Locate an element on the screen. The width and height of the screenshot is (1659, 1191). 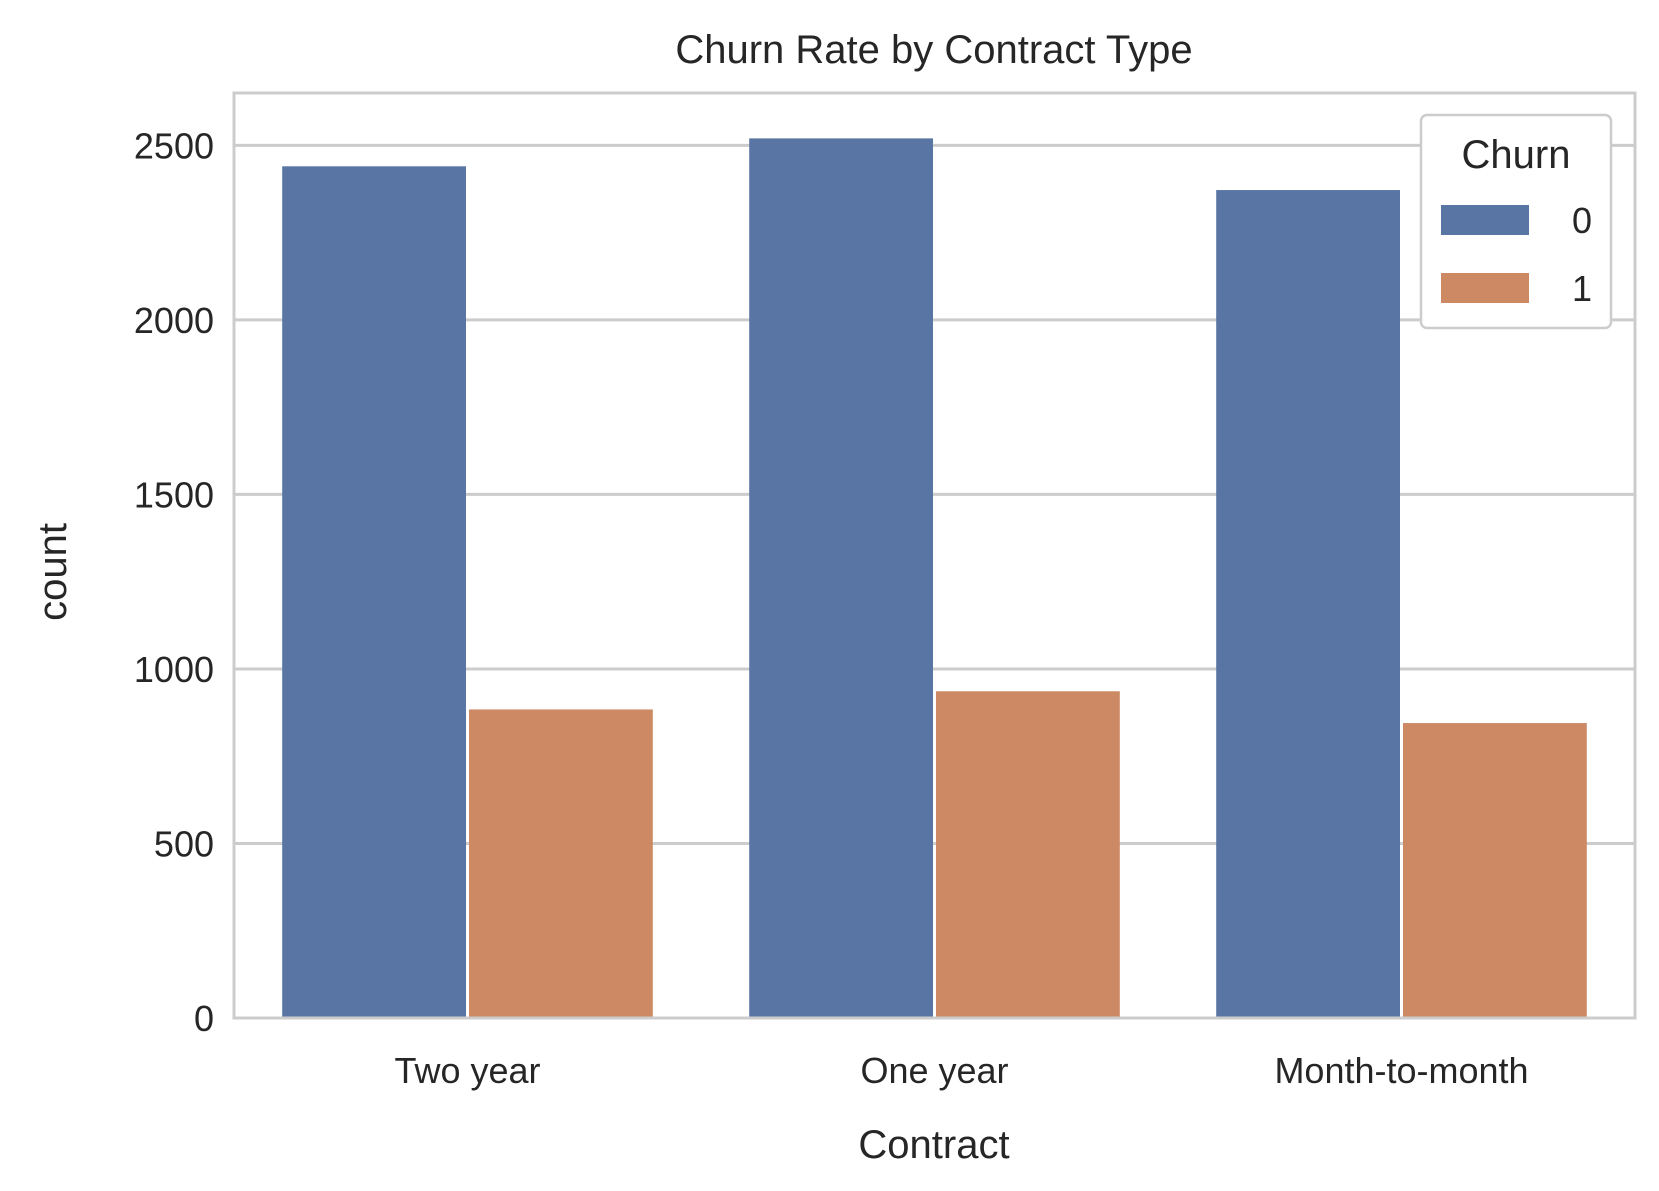
legend-title: Churn is located at coordinates (1516, 155).